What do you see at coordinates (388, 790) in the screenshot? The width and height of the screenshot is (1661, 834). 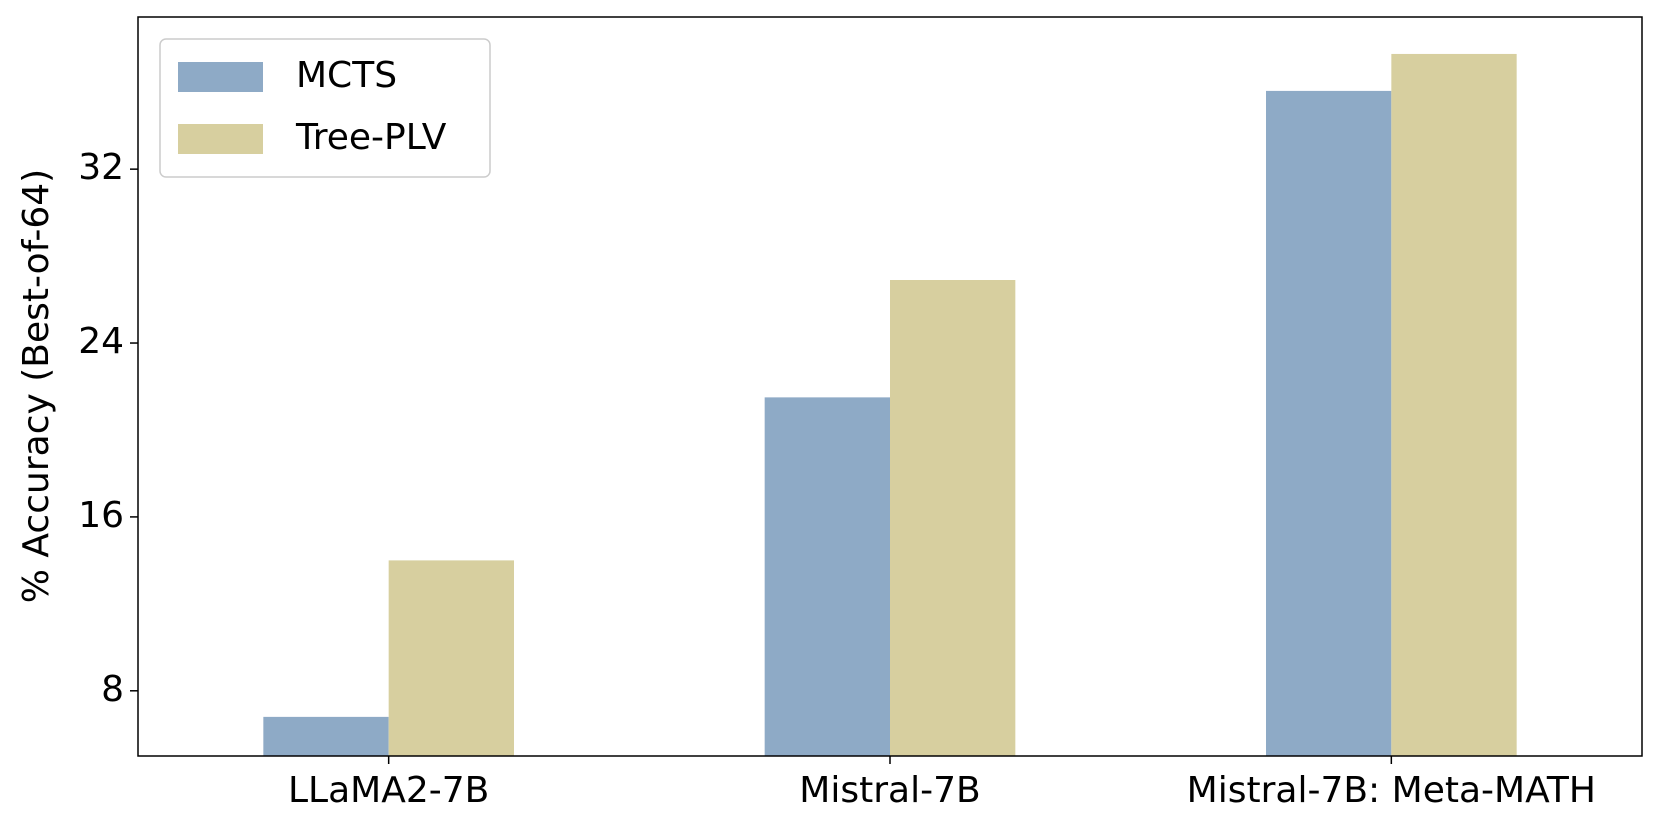 I see `x-tick-label: LLaMA2-7B` at bounding box center [388, 790].